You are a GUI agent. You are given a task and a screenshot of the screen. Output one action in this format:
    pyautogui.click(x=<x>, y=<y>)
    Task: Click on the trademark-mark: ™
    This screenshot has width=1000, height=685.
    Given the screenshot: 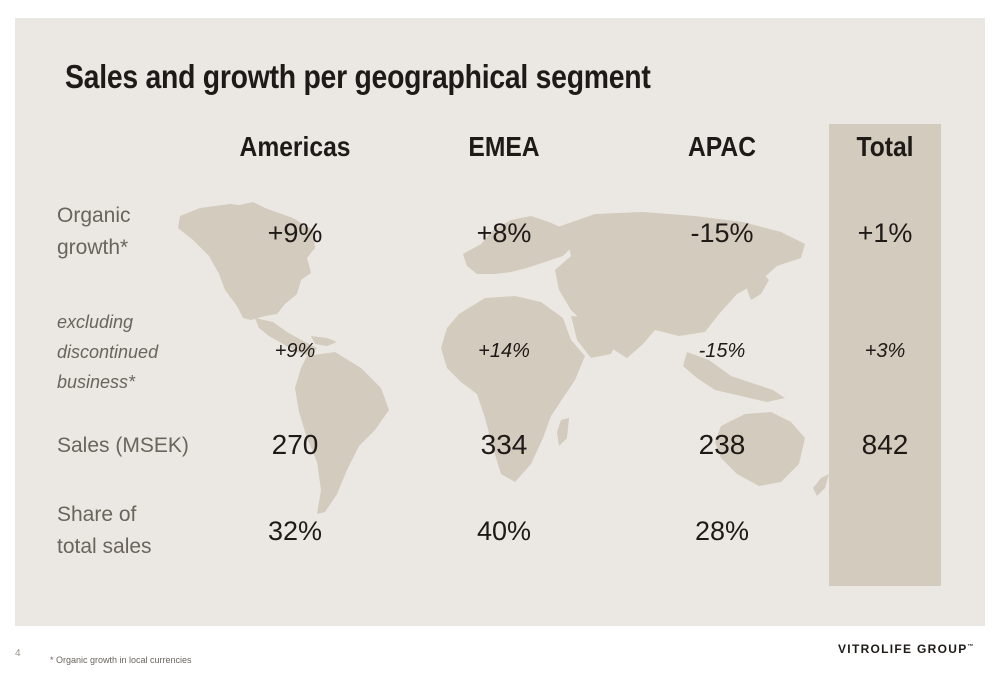 What is the action you would take?
    pyautogui.click(x=970, y=647)
    